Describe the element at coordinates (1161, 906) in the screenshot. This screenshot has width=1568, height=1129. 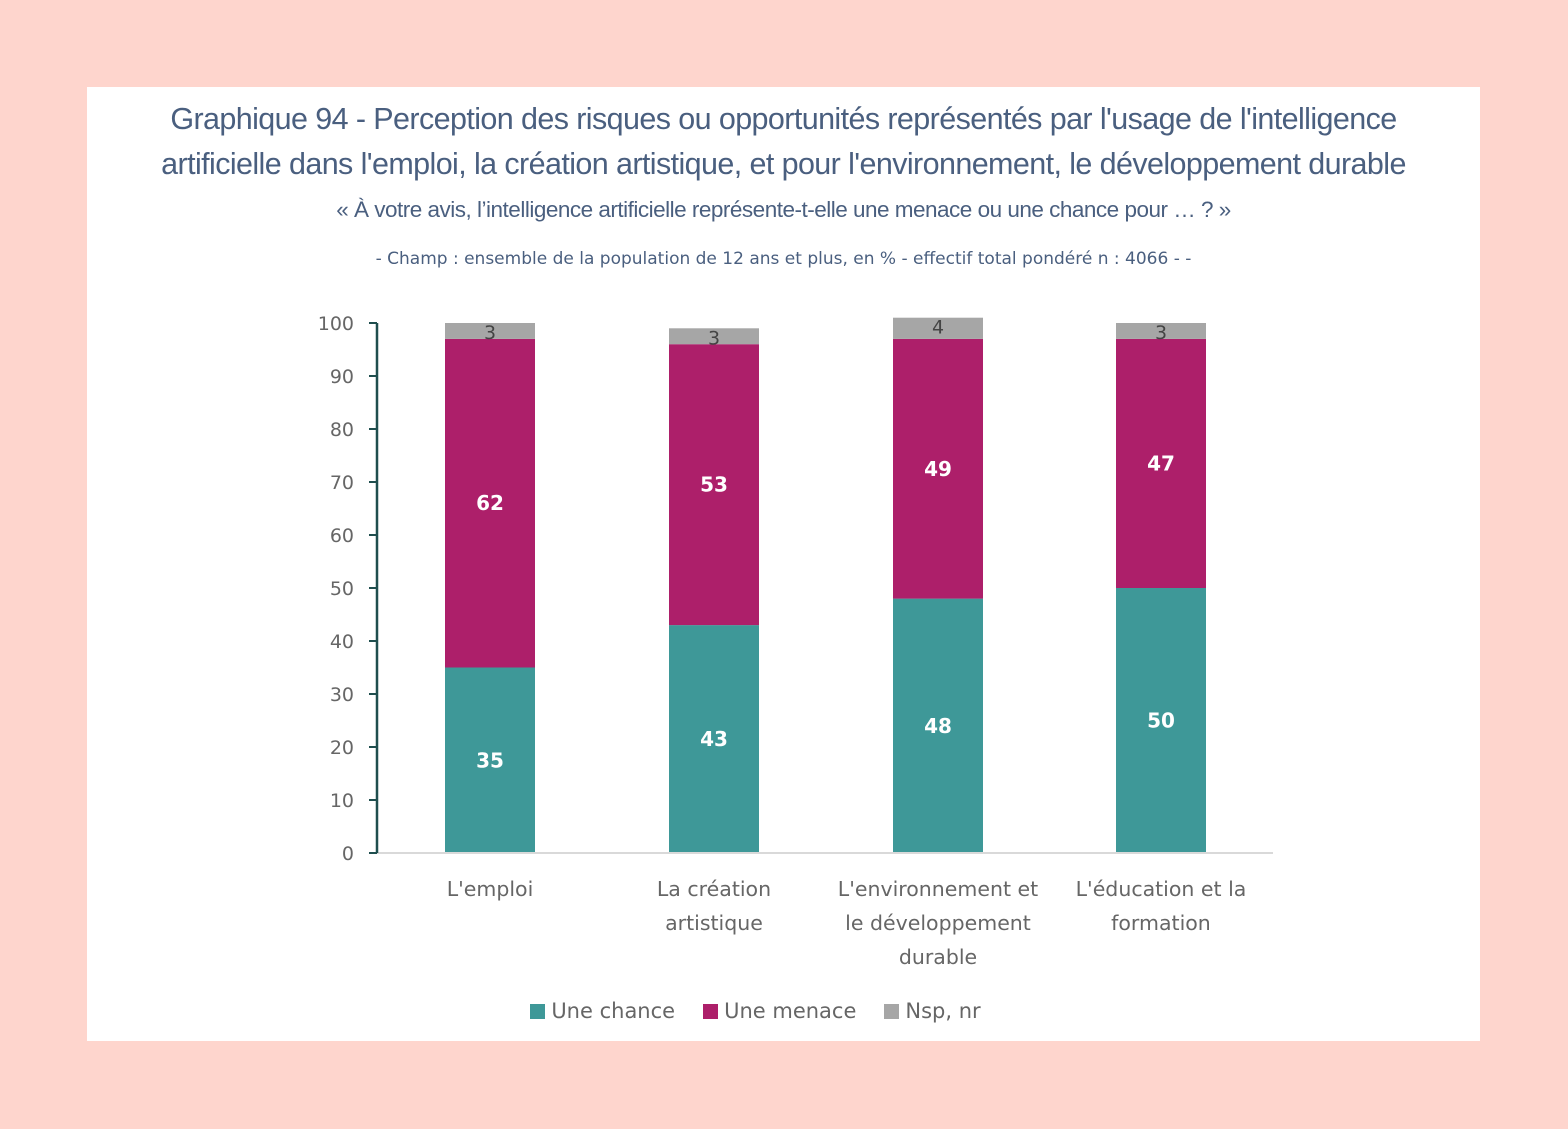
I see `x-category-label: L'éducation et la formation` at that location.